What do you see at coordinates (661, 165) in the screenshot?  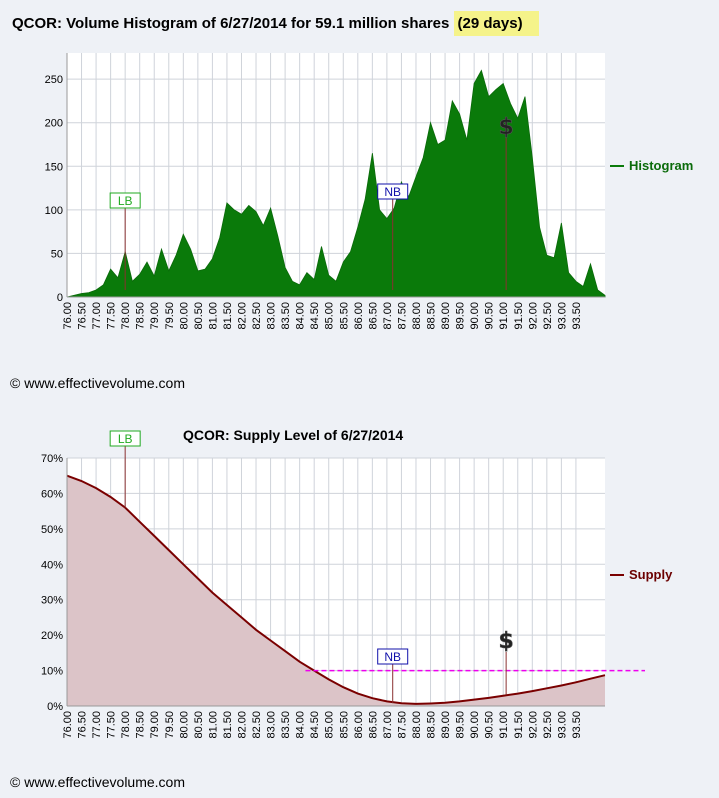 I see `histogram-legend-label: Histogram` at bounding box center [661, 165].